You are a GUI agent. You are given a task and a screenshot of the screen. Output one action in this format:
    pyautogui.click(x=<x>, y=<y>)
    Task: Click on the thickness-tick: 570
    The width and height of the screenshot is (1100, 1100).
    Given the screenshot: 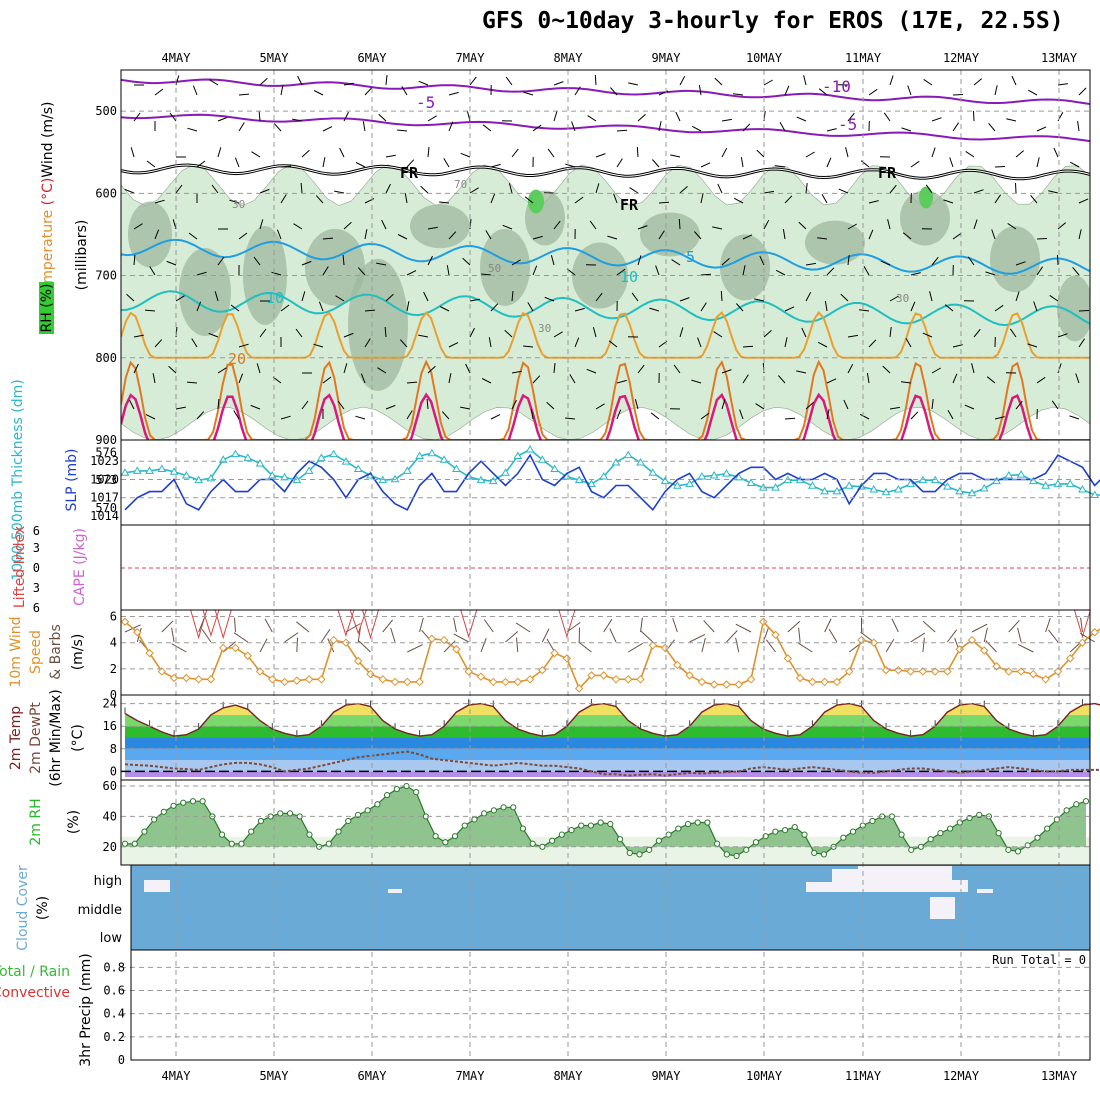 What is the action you would take?
    pyautogui.click(x=106, y=508)
    